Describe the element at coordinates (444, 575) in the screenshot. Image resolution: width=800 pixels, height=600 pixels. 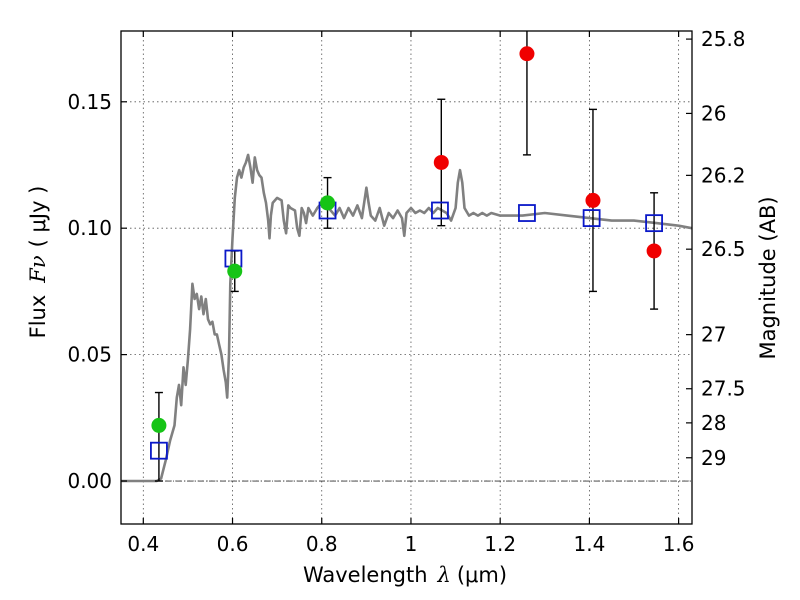
I see `x-axis-label-symbol: λ` at that location.